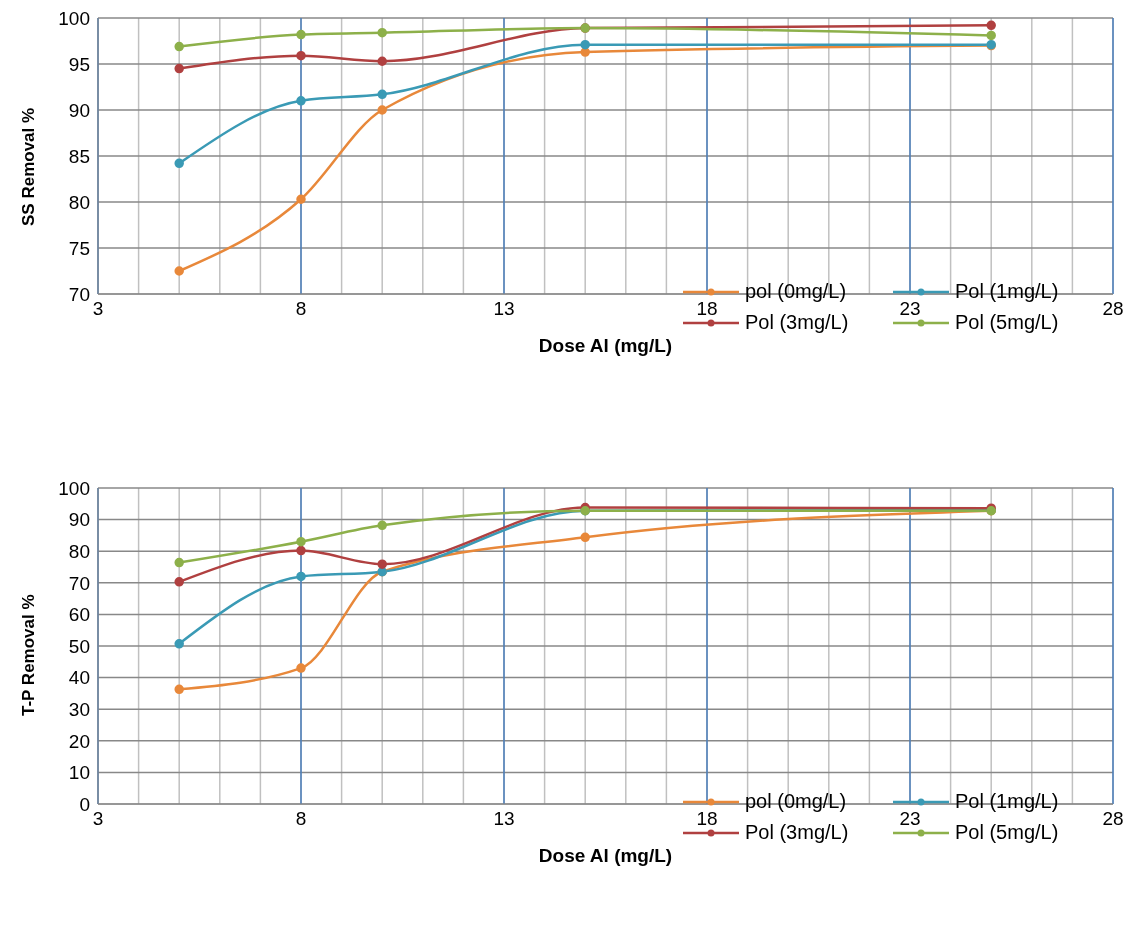 The image size is (1133, 945). Describe the element at coordinates (79, 156) in the screenshot. I see `y-tick-label: 85` at that location.